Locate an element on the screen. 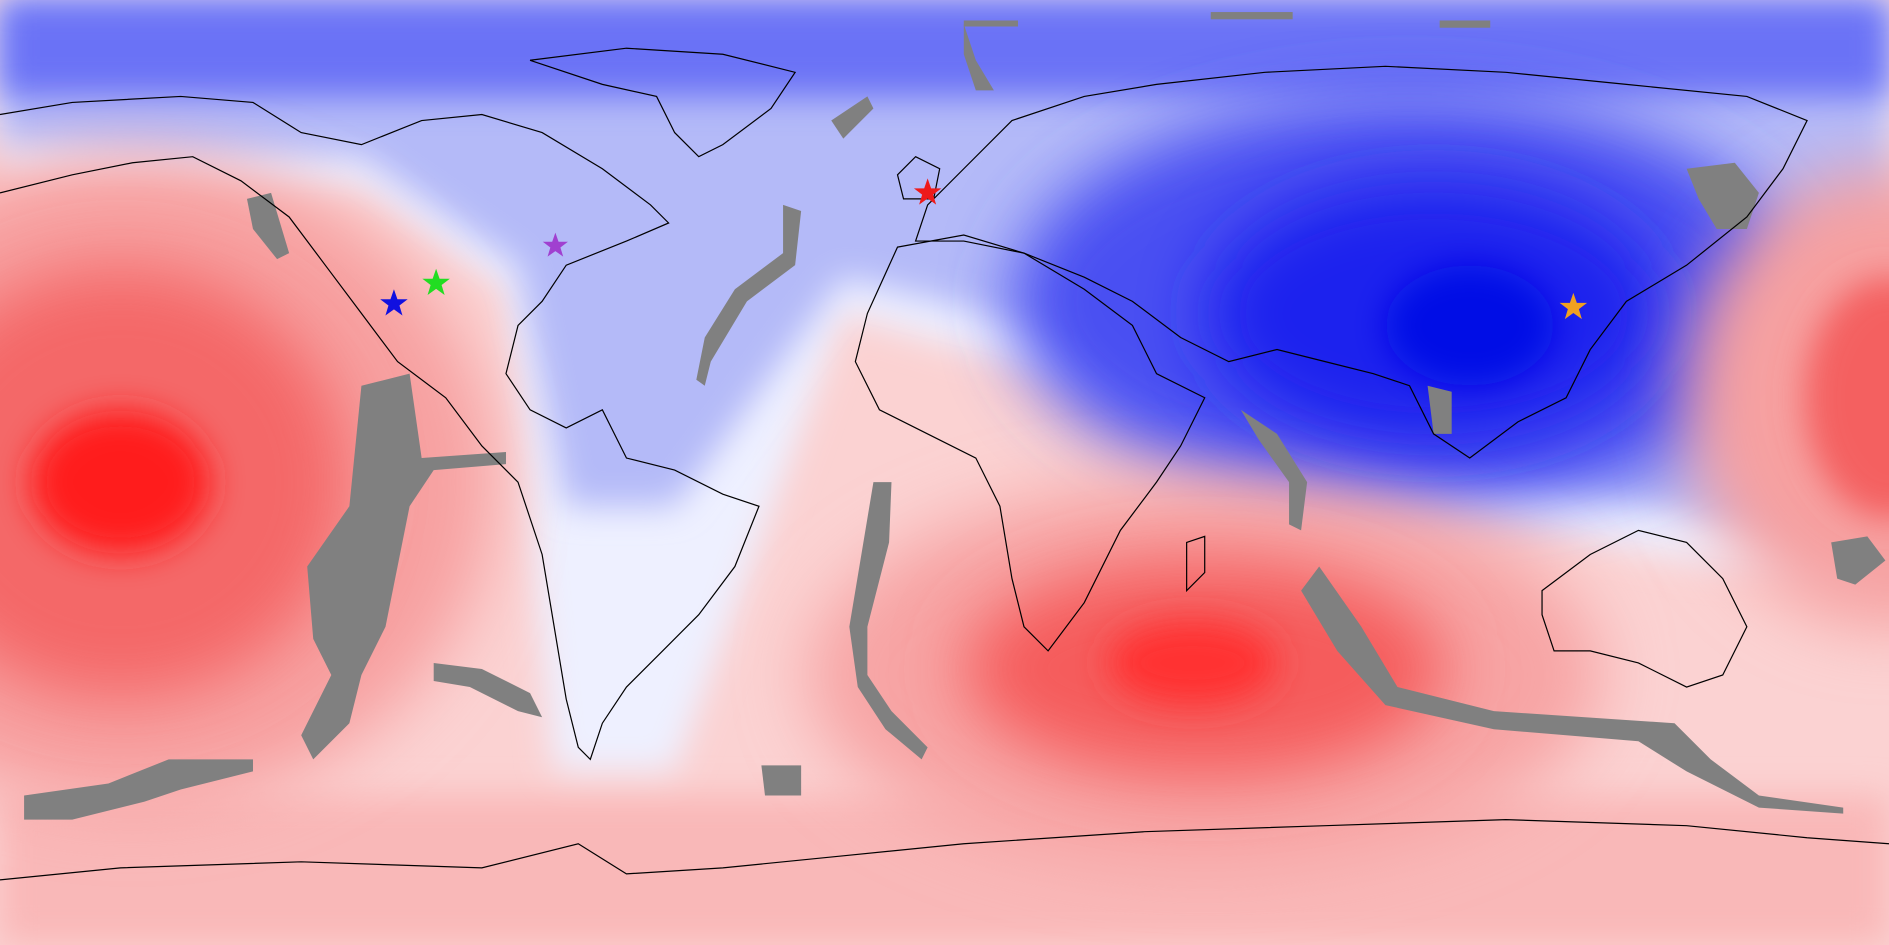 This screenshot has width=1889, height=945. asia-center is located at coordinates (1470, 325).